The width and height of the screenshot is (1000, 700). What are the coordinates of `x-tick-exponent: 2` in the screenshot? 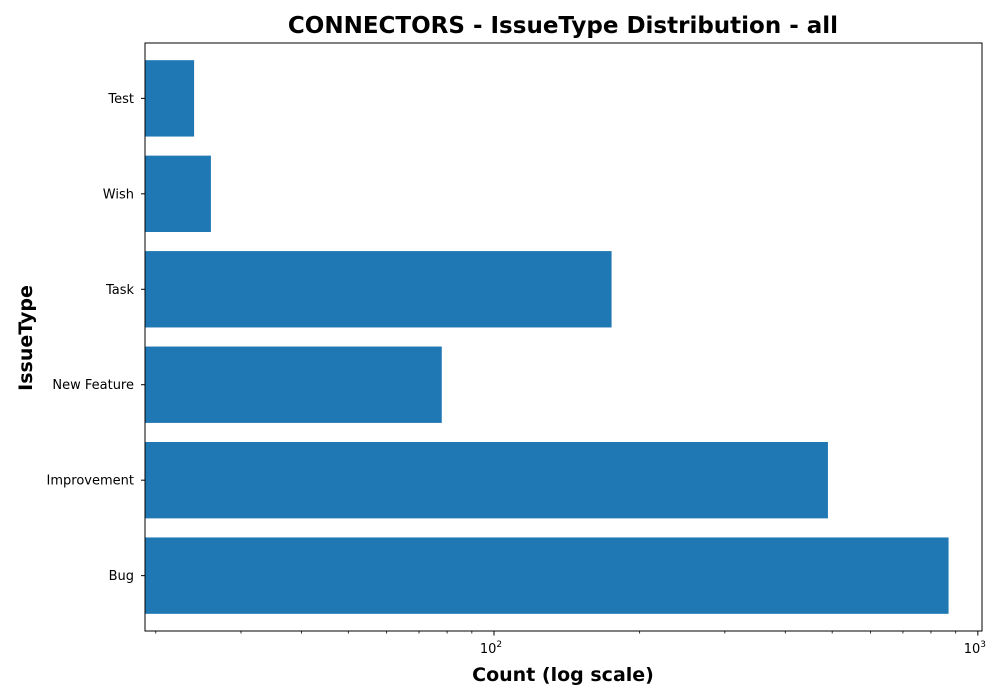 It's located at (499, 645).